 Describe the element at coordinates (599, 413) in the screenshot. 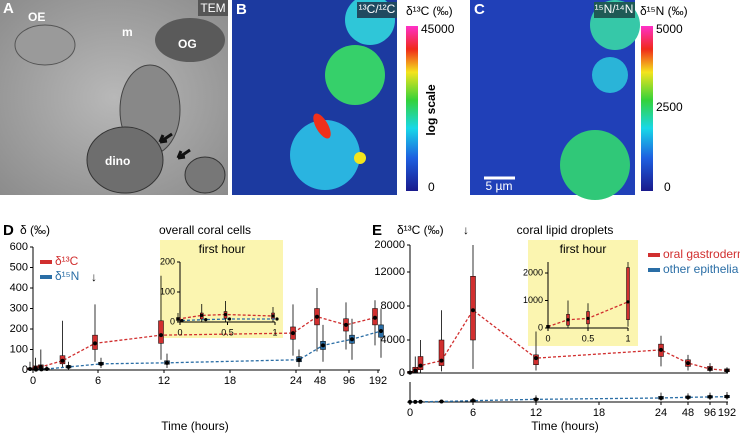

I see `x-tick-label: 18` at that location.